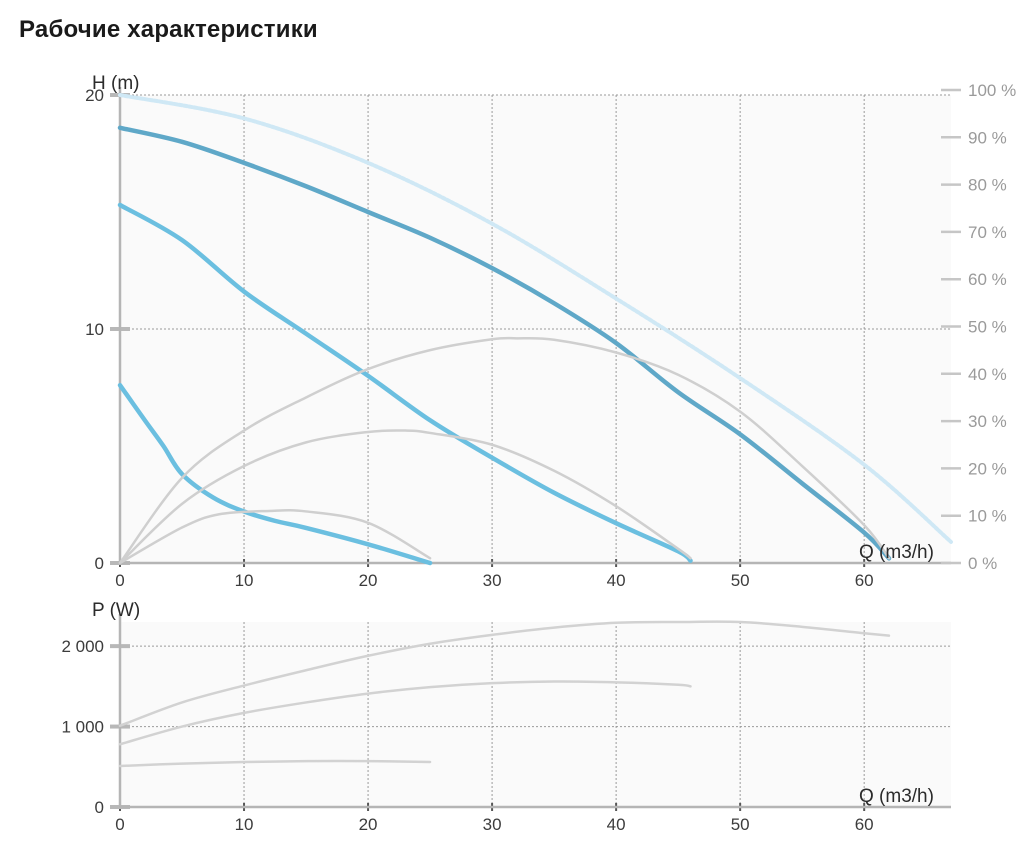 This screenshot has height=855, width=1030. Describe the element at coordinates (987, 232) in the screenshot. I see `y2-tick-label: 70 %` at that location.